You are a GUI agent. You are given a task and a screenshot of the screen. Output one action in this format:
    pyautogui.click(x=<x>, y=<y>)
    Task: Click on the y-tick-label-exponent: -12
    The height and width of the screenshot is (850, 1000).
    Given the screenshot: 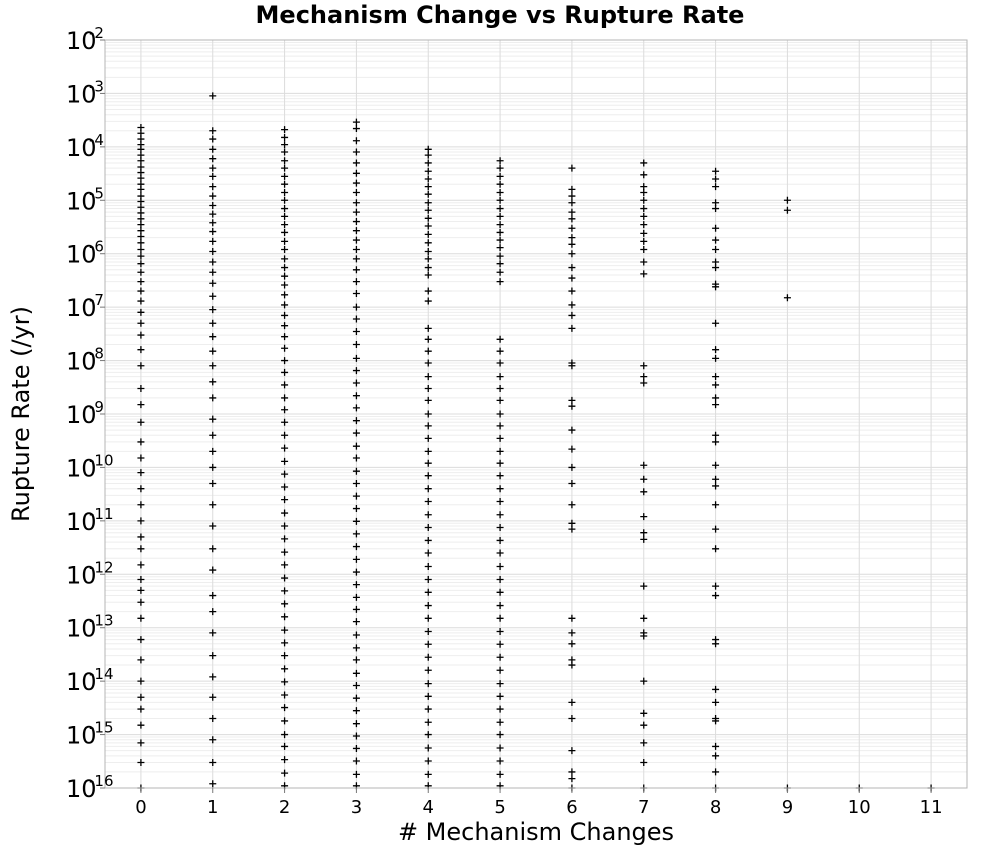 What is the action you would take?
    pyautogui.click(x=101, y=567)
    